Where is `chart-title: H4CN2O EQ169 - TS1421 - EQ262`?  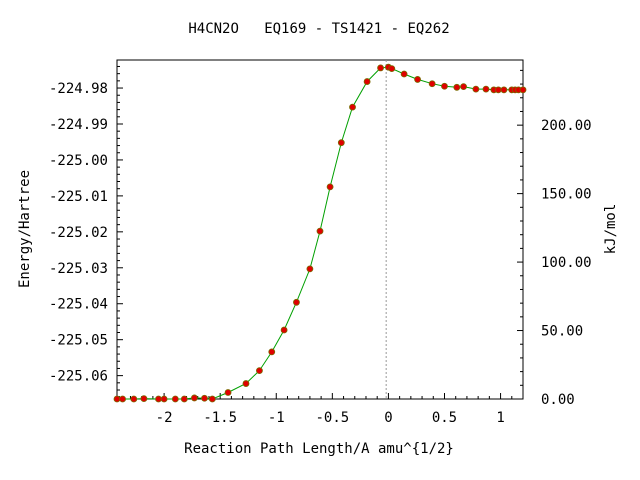
chart-title: H4CN2O EQ169 - TS1421 - EQ262 is located at coordinates (318, 29).